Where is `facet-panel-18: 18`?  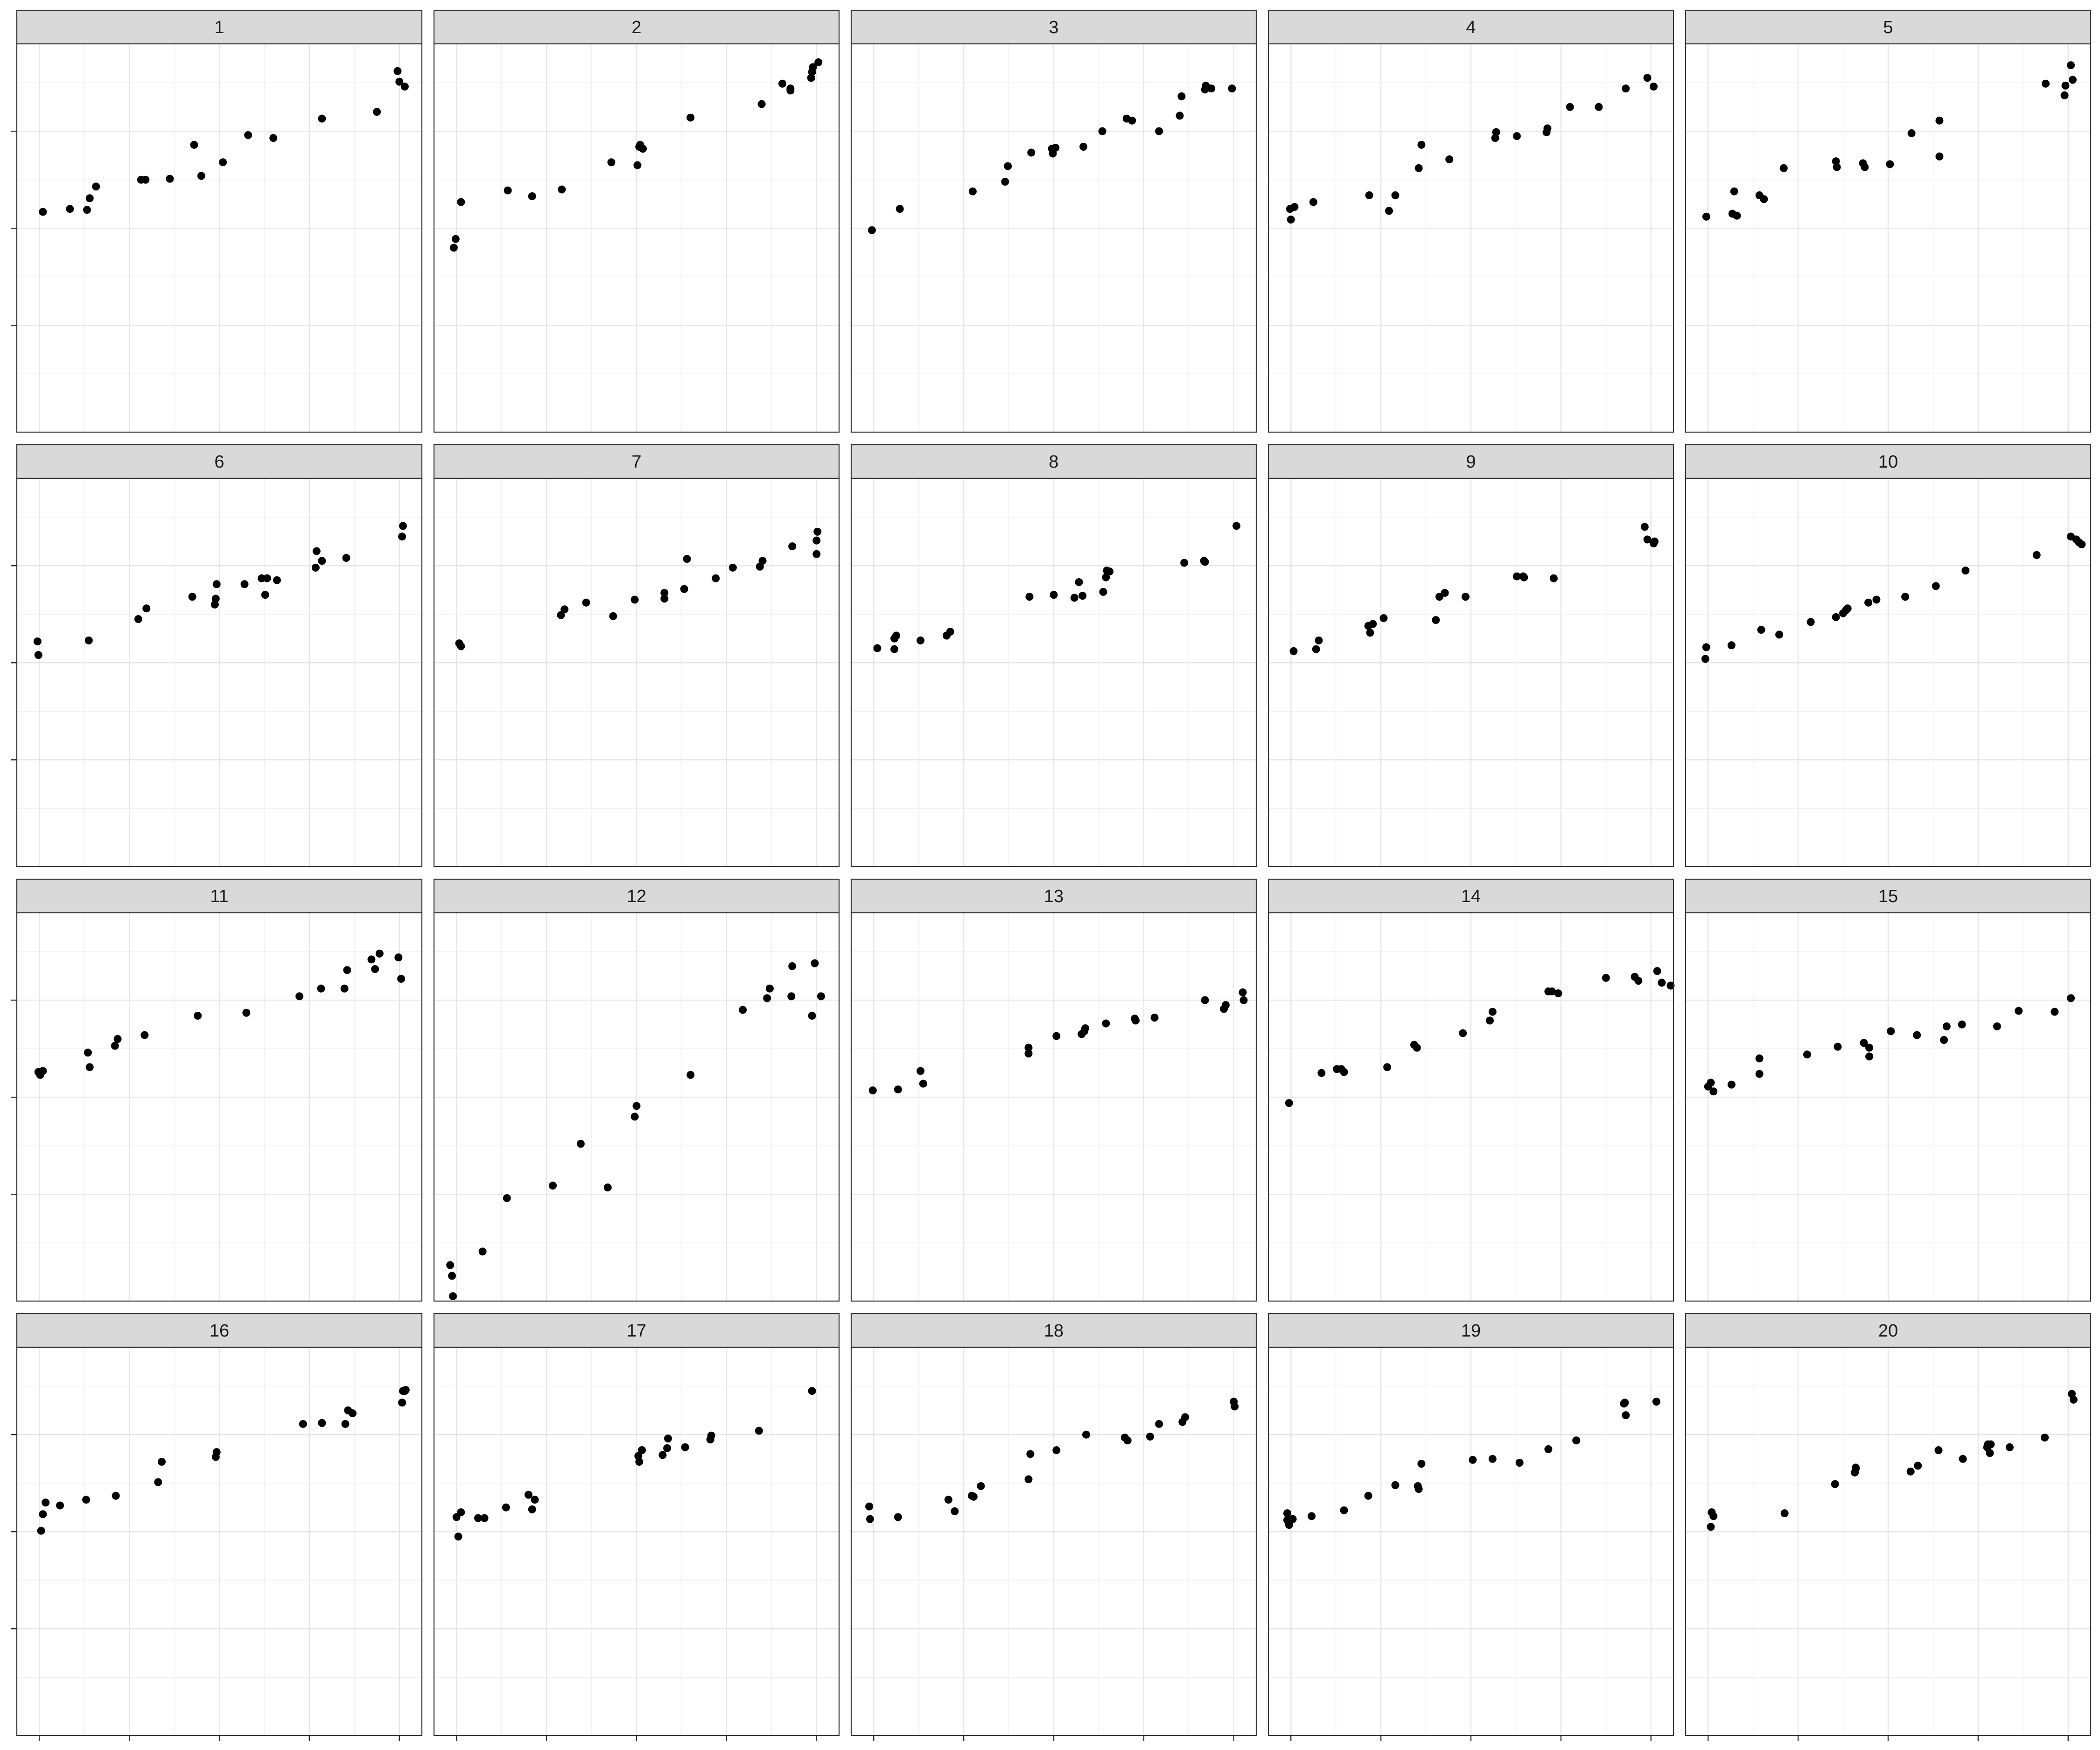
facet-panel-18: 18 is located at coordinates (1053, 1524).